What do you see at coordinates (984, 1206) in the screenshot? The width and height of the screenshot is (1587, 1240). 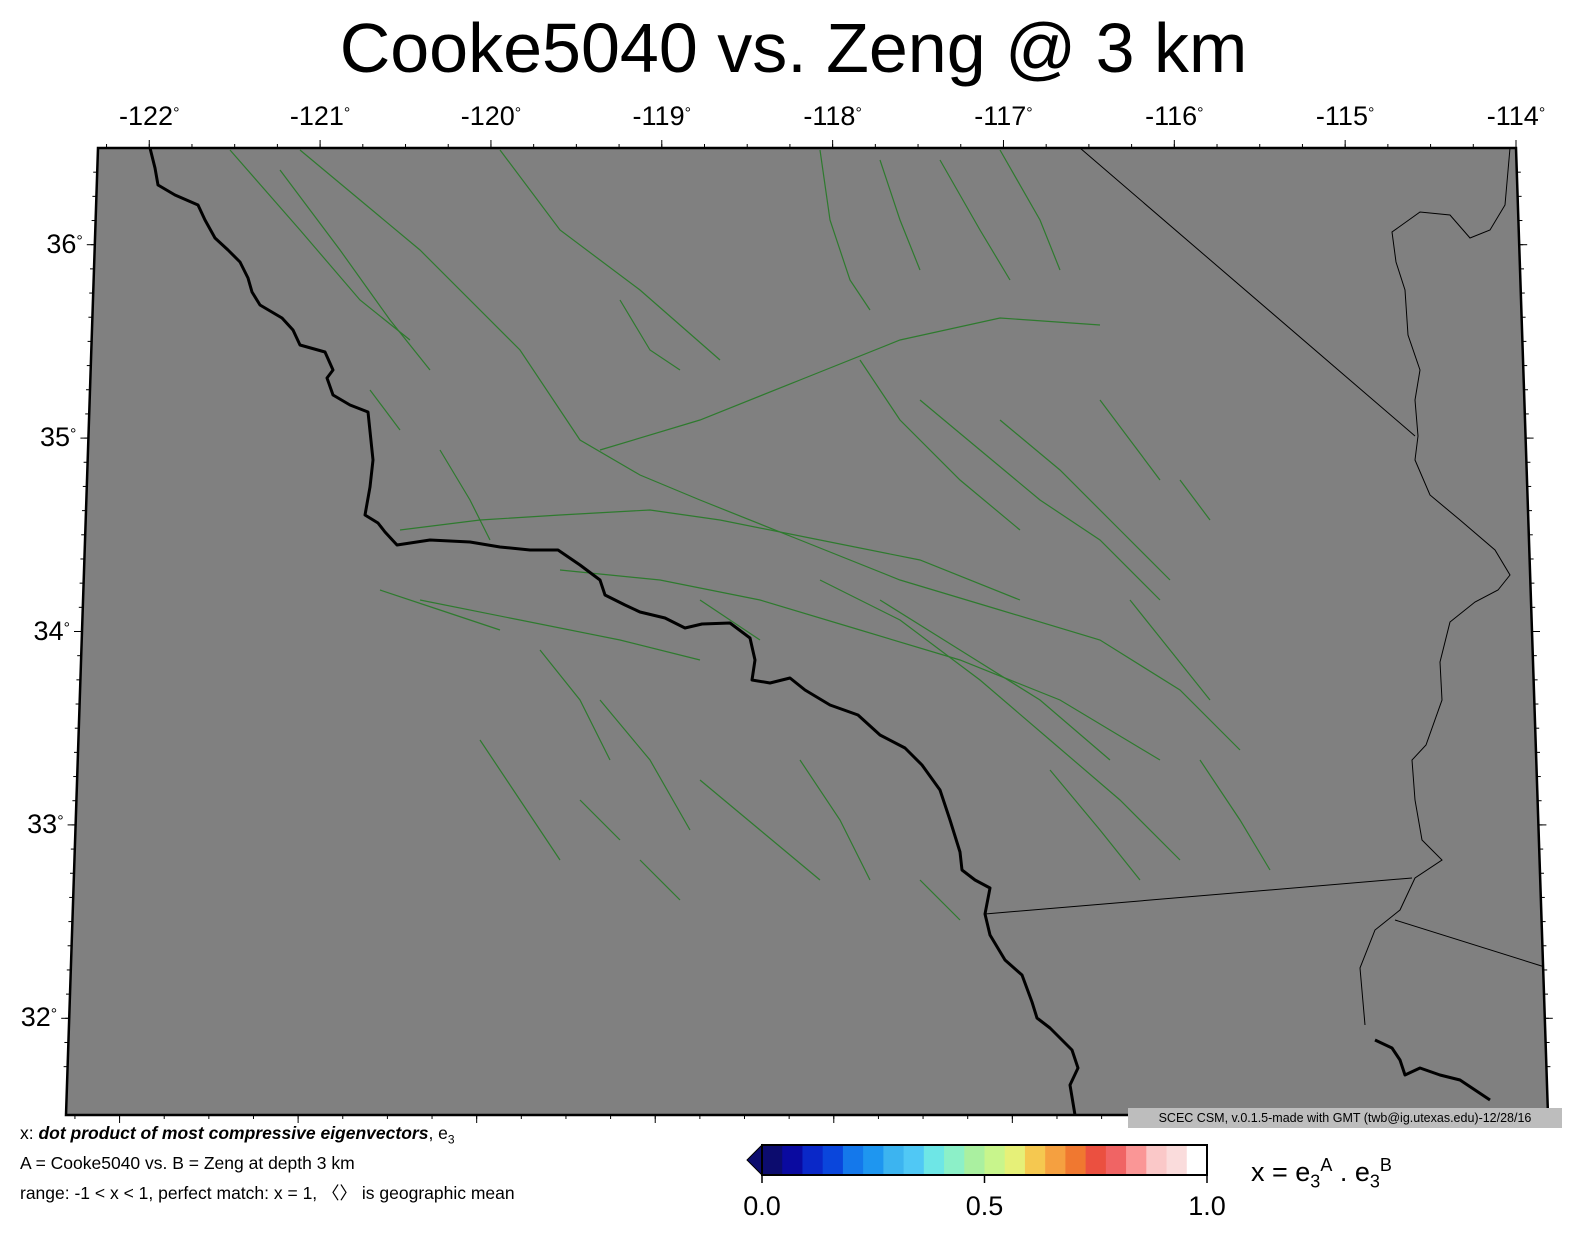 I see `colorbar-tick-label: 0.5` at bounding box center [984, 1206].